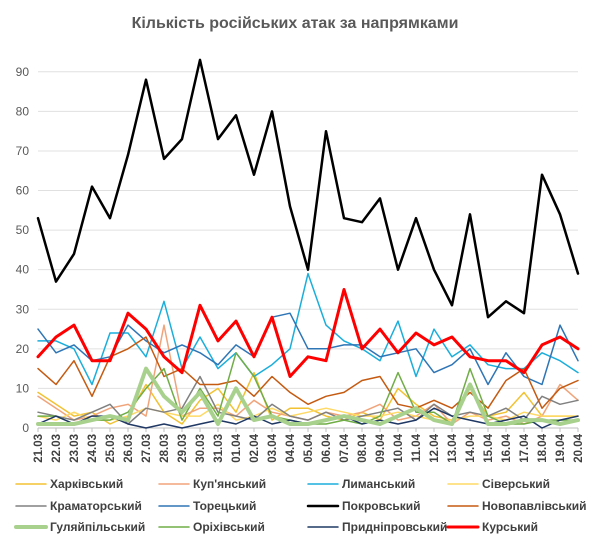  What do you see at coordinates (507, 447) in the screenshot?
I see `x-tick-label: 16.04` at bounding box center [507, 447].